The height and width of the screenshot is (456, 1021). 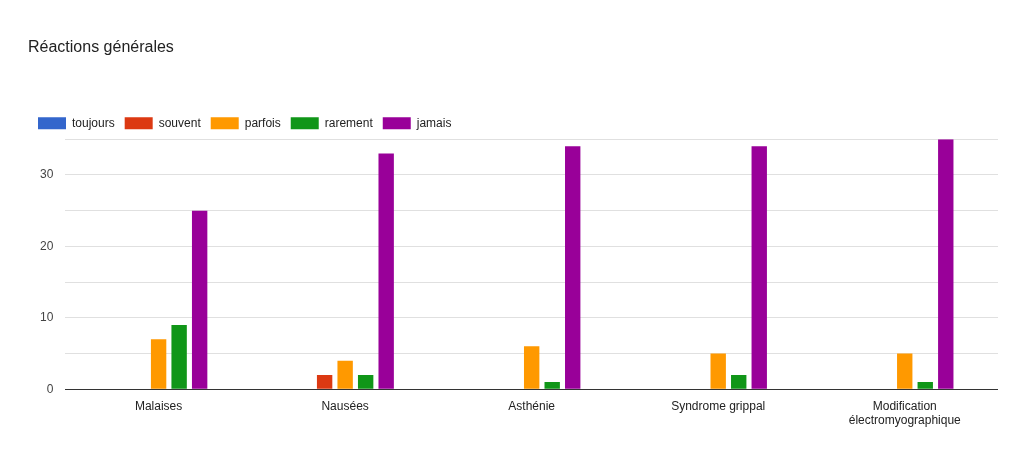 What do you see at coordinates (433, 122) in the screenshot?
I see `legend-label: jamais` at bounding box center [433, 122].